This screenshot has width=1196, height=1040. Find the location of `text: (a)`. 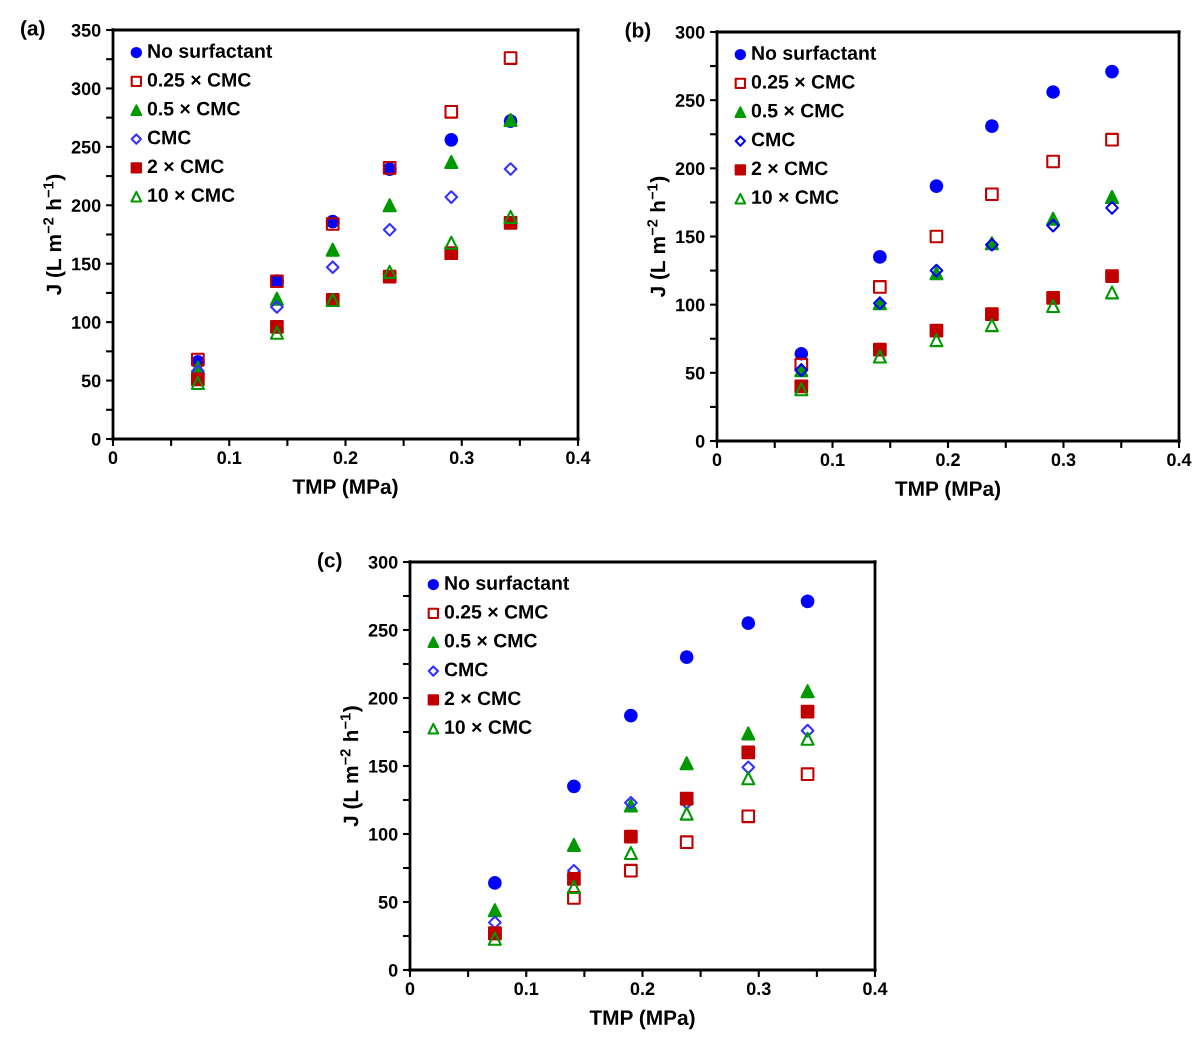

text: (a) is located at coordinates (33, 30).